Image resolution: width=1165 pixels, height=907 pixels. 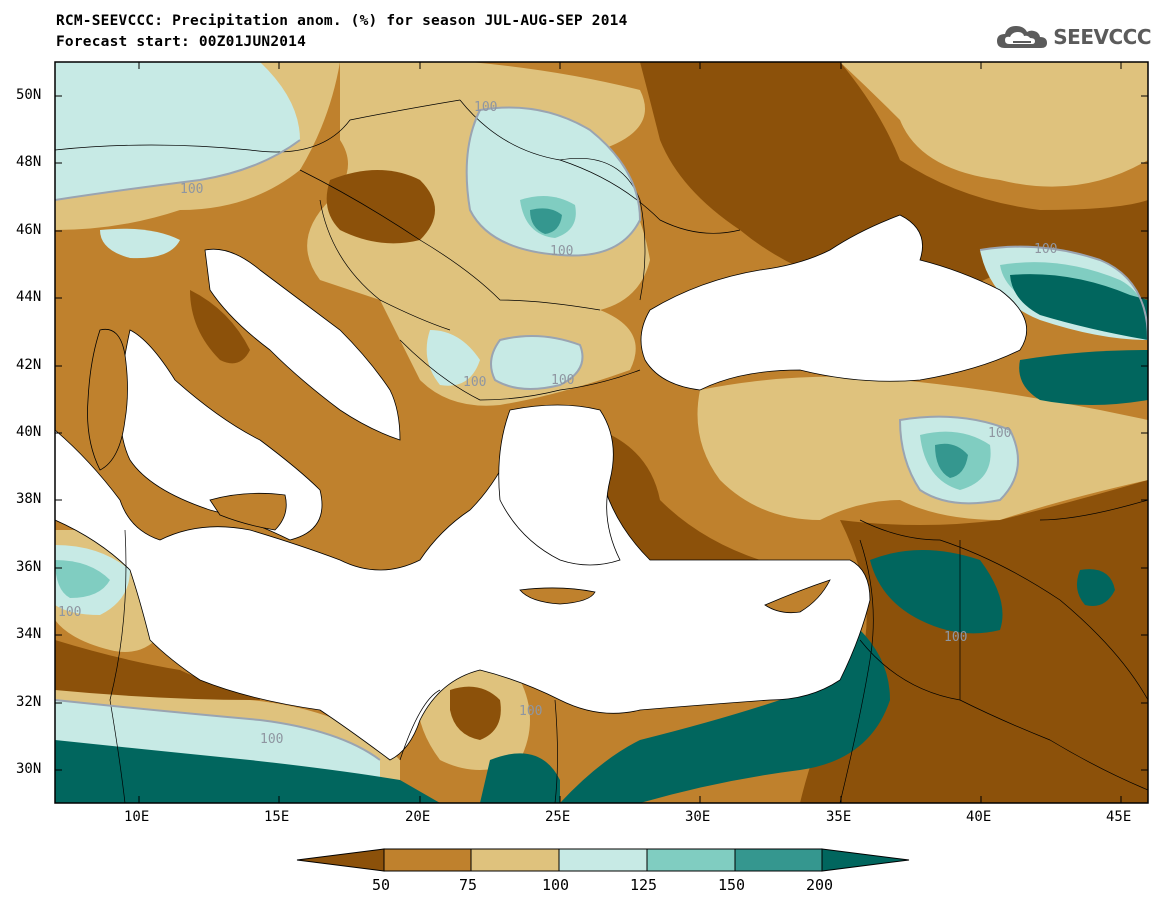 What do you see at coordinates (29, 702) in the screenshot?
I see `lat-label: 32N` at bounding box center [29, 702].